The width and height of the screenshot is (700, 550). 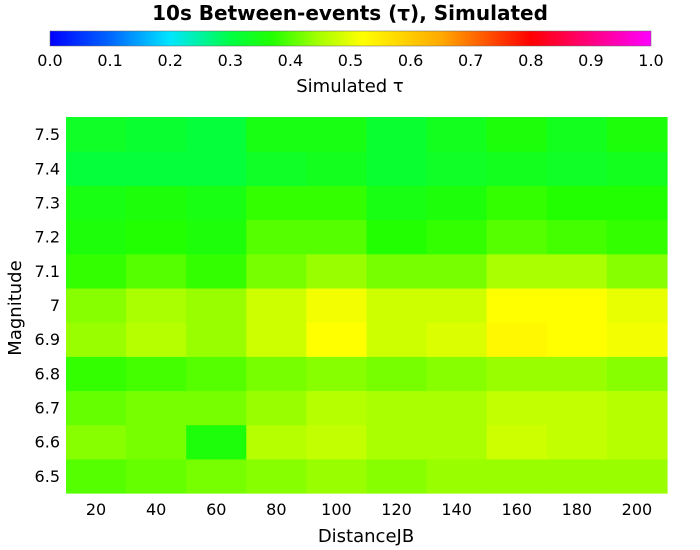 What do you see at coordinates (230, 60) in the screenshot?
I see `colorbar-tick-label: 0.3` at bounding box center [230, 60].